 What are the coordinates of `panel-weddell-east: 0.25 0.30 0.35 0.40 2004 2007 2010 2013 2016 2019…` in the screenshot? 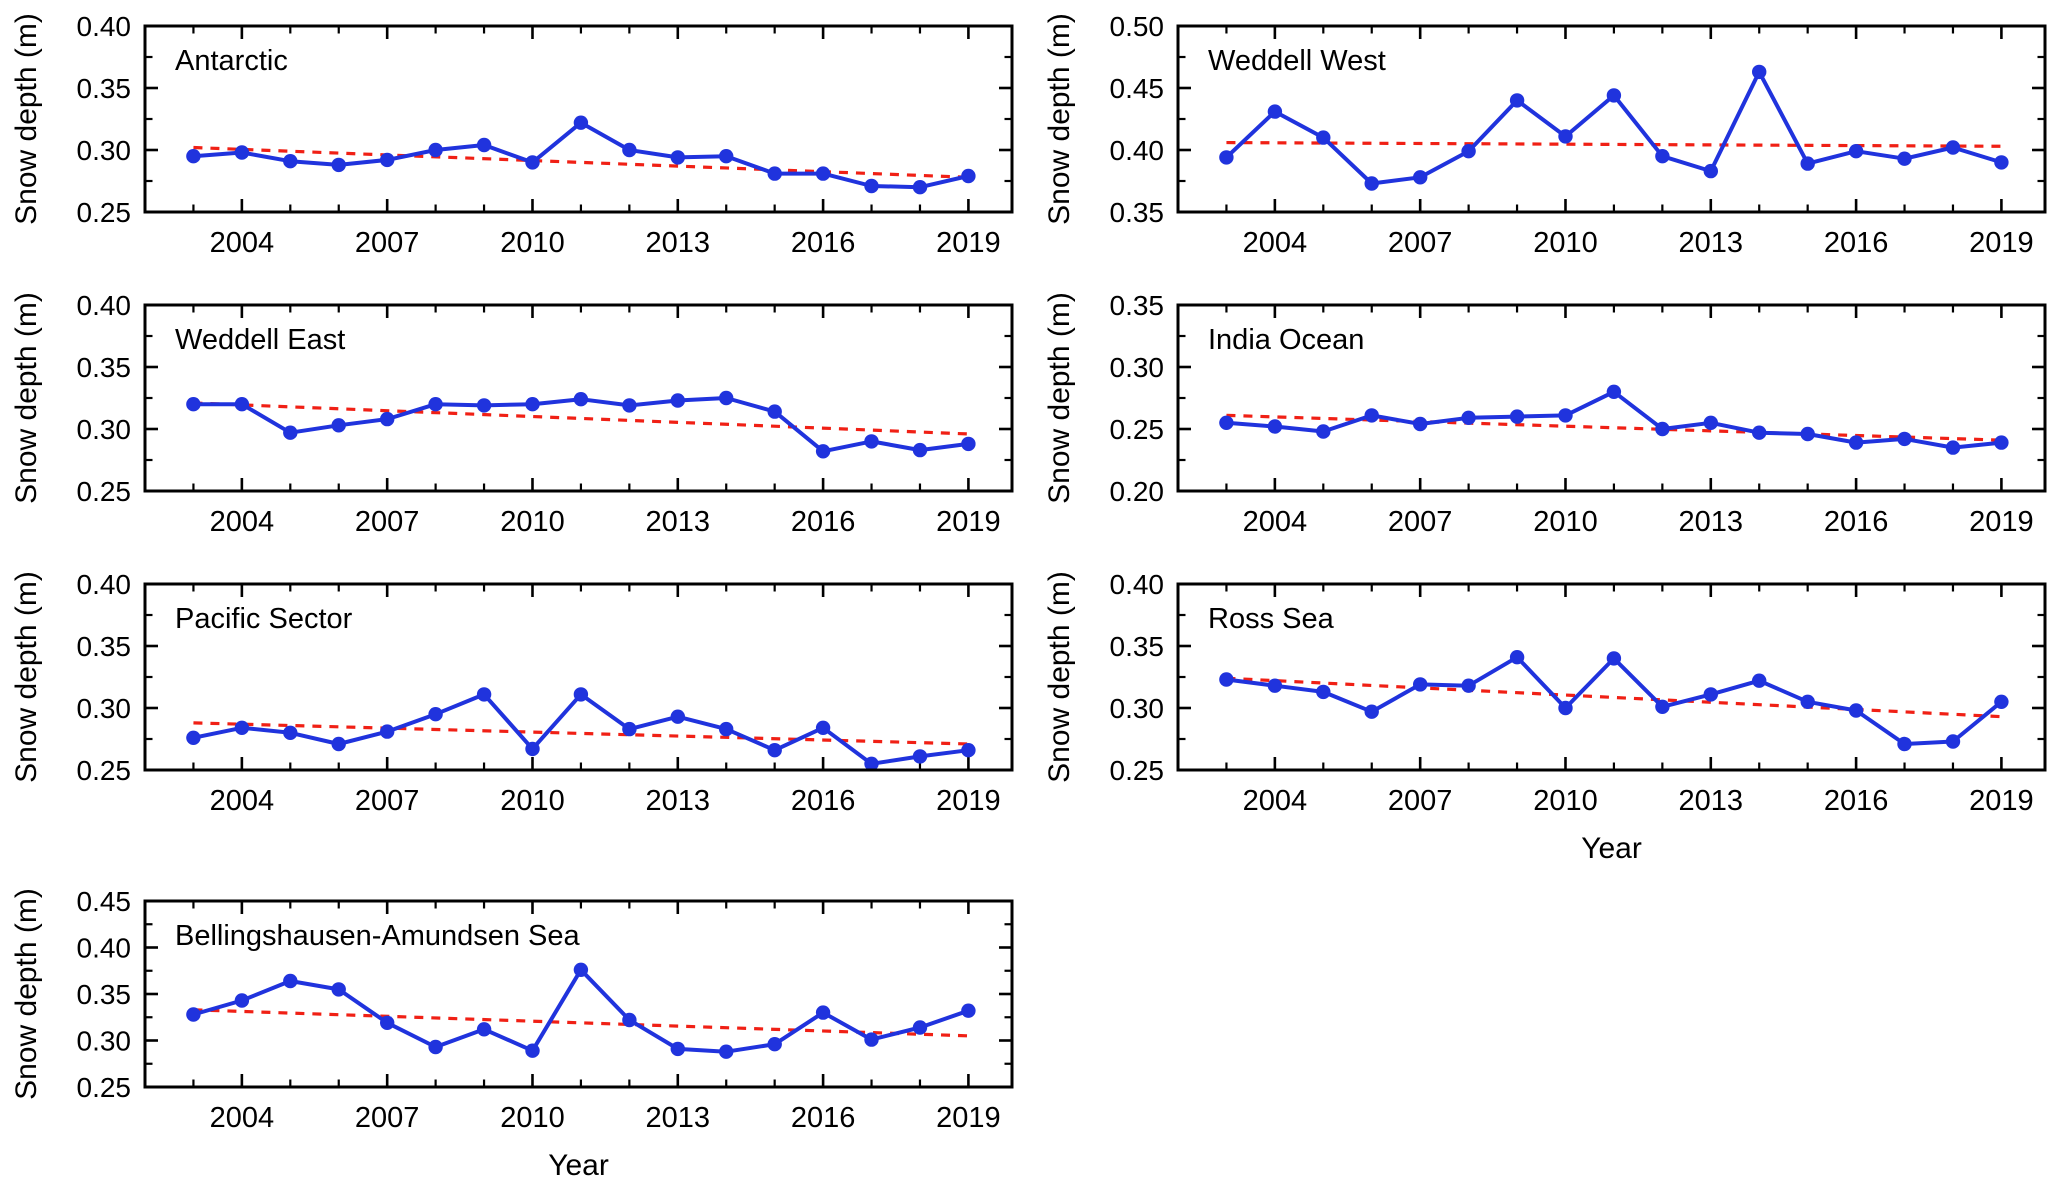 It's located at (516, 418).